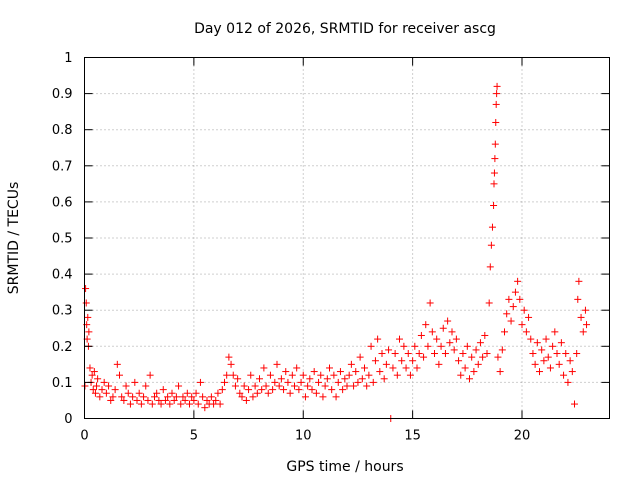 Image resolution: width=640 pixels, height=480 pixels. Describe the element at coordinates (62, 275) in the screenshot. I see `y-tick-label: 0.4` at that location.